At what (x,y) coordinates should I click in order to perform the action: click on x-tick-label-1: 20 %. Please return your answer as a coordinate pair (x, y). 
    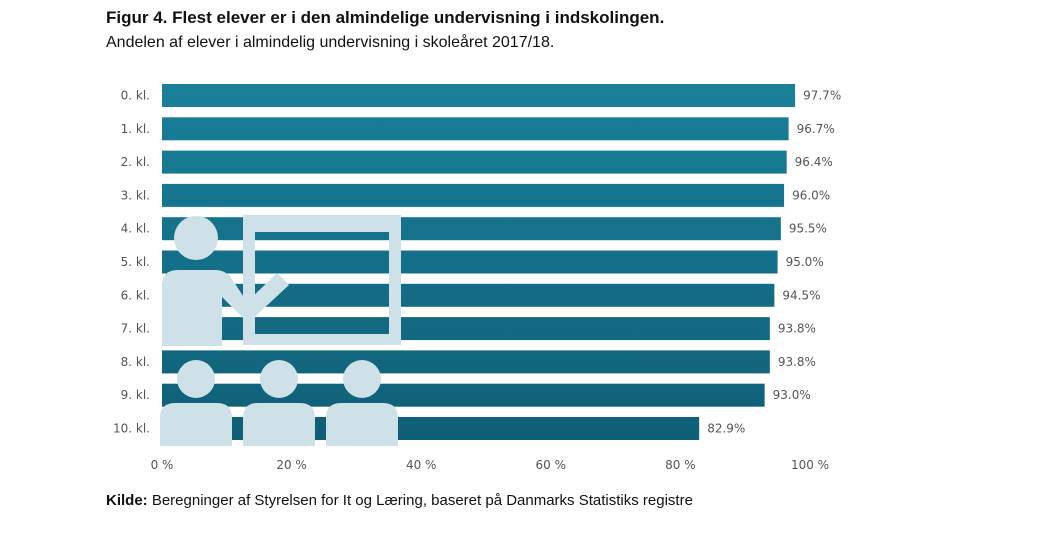
    Looking at the image, I should click on (291, 465).